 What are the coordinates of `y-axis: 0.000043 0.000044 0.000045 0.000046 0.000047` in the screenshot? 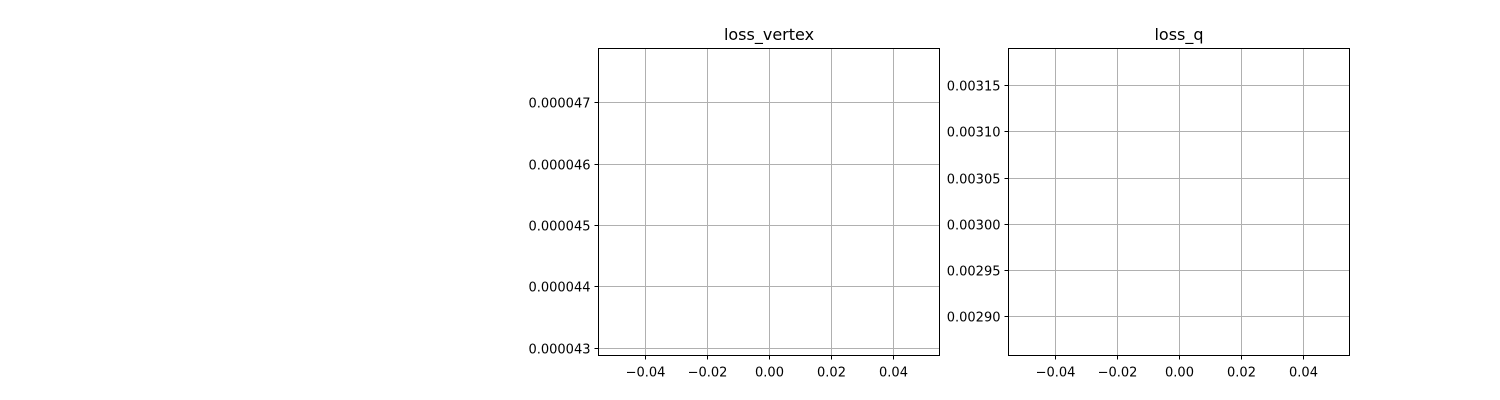 It's located at (563, 227).